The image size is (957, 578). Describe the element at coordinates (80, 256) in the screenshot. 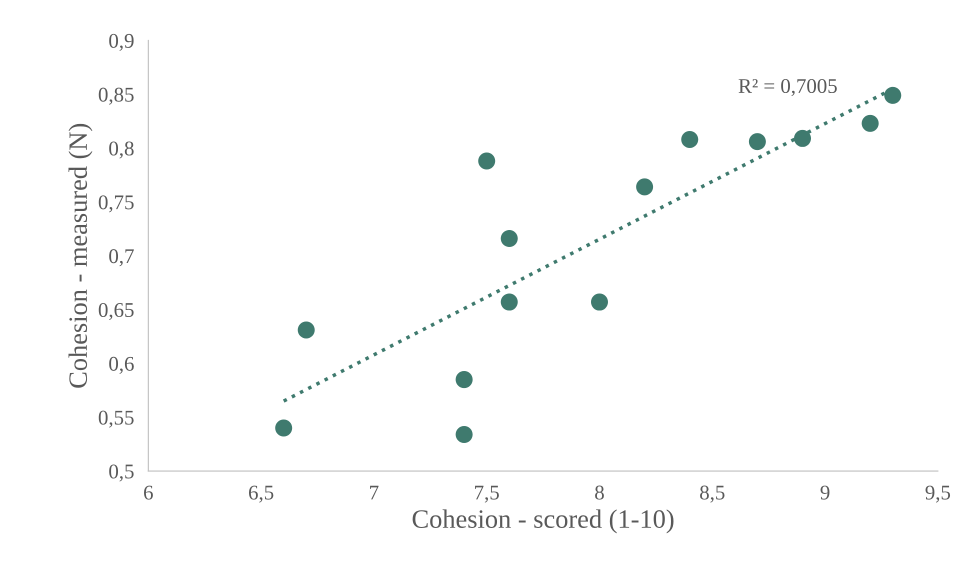

I see `y-axis-title: Cohesion - measured (N)` at that location.